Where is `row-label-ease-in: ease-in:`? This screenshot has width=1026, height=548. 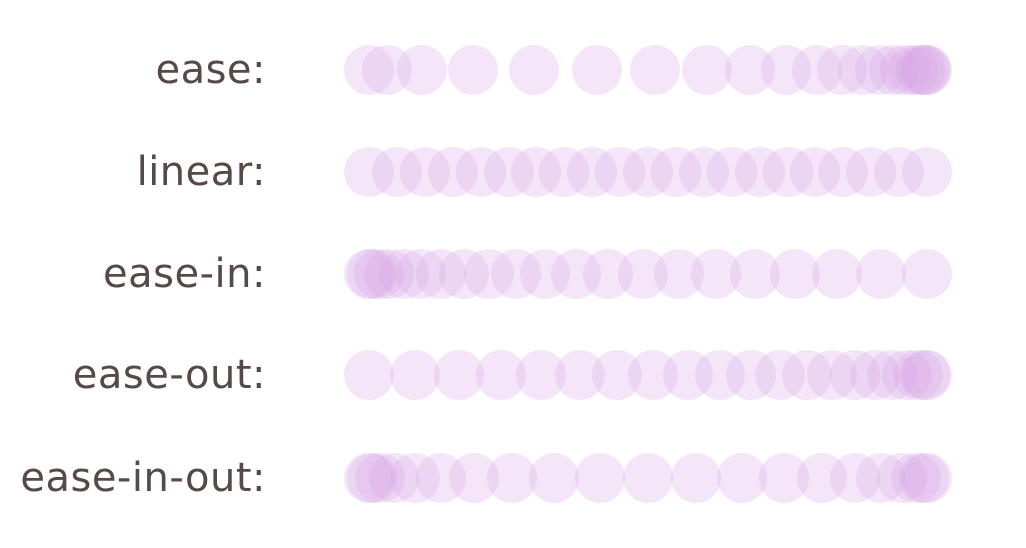
row-label-ease-in: ease-in: is located at coordinates (184, 274).